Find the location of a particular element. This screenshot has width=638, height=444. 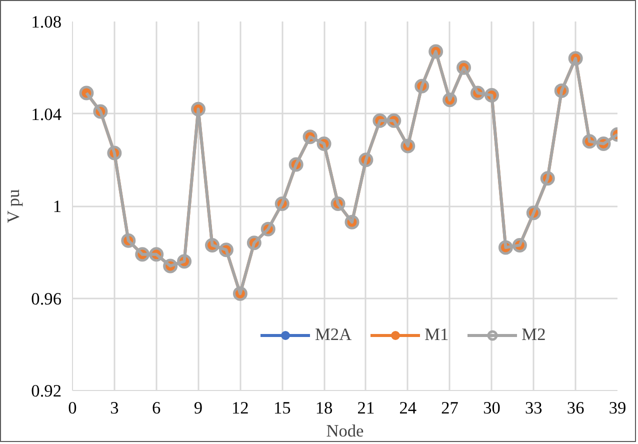

x-tick-label: 9 is located at coordinates (198, 408).